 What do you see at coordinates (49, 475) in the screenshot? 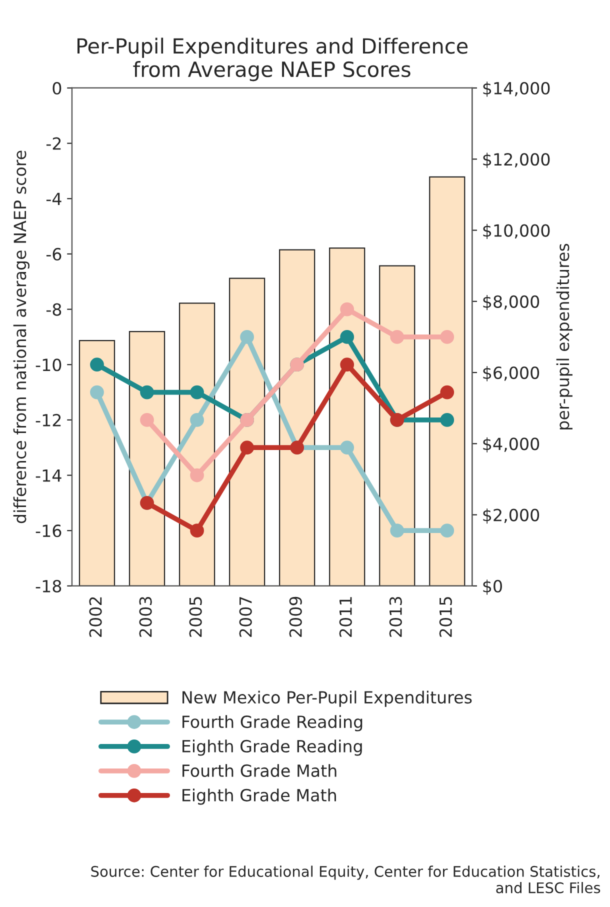
I see `y-tick-label: -14` at bounding box center [49, 475].